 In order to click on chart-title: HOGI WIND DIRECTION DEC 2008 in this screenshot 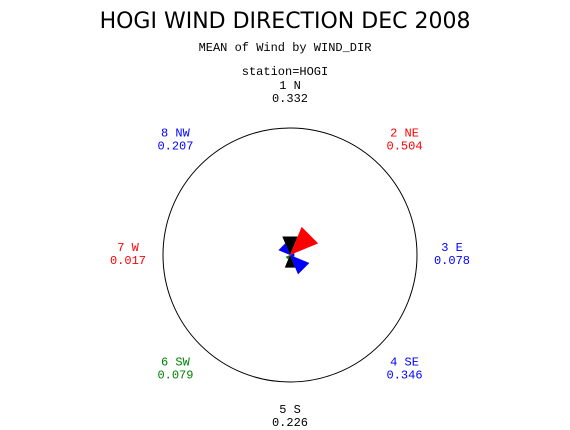, I will do `click(285, 21)`.